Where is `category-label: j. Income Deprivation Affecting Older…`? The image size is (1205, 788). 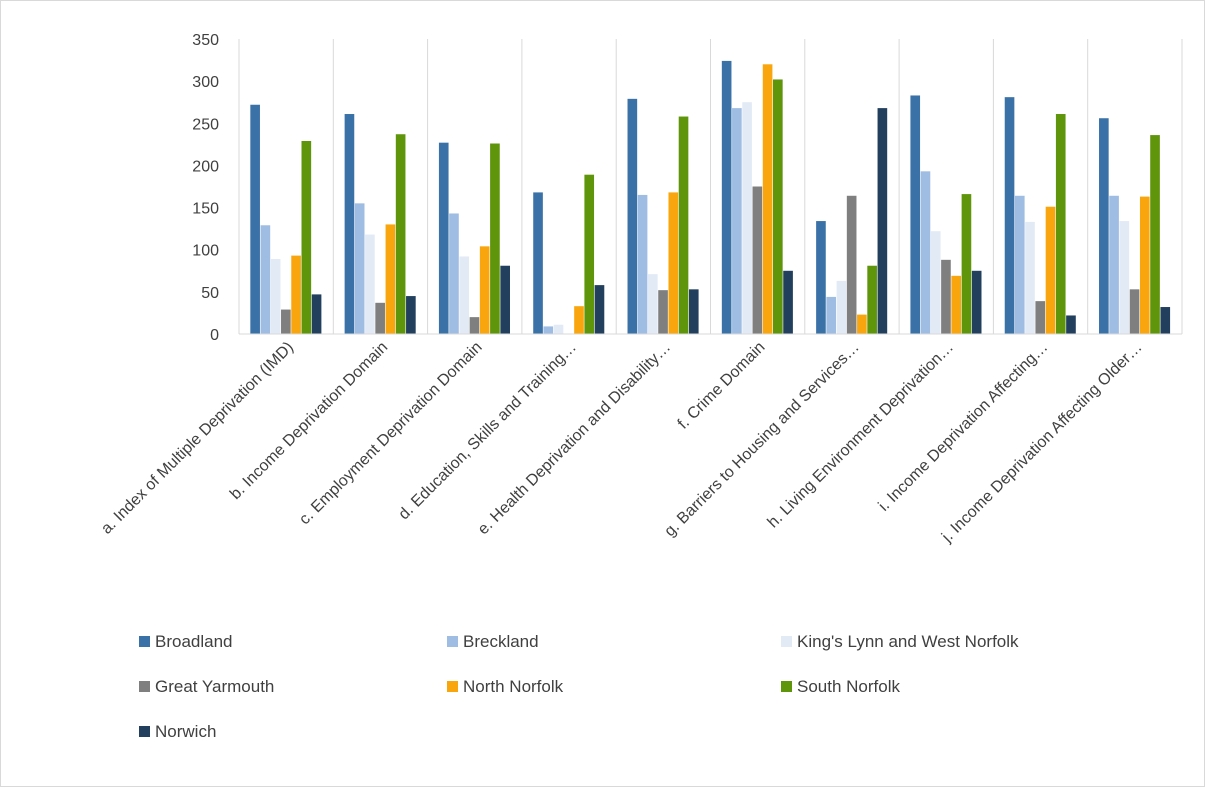
category-label: j. Income Deprivation Affecting Older… is located at coordinates (1041, 442).